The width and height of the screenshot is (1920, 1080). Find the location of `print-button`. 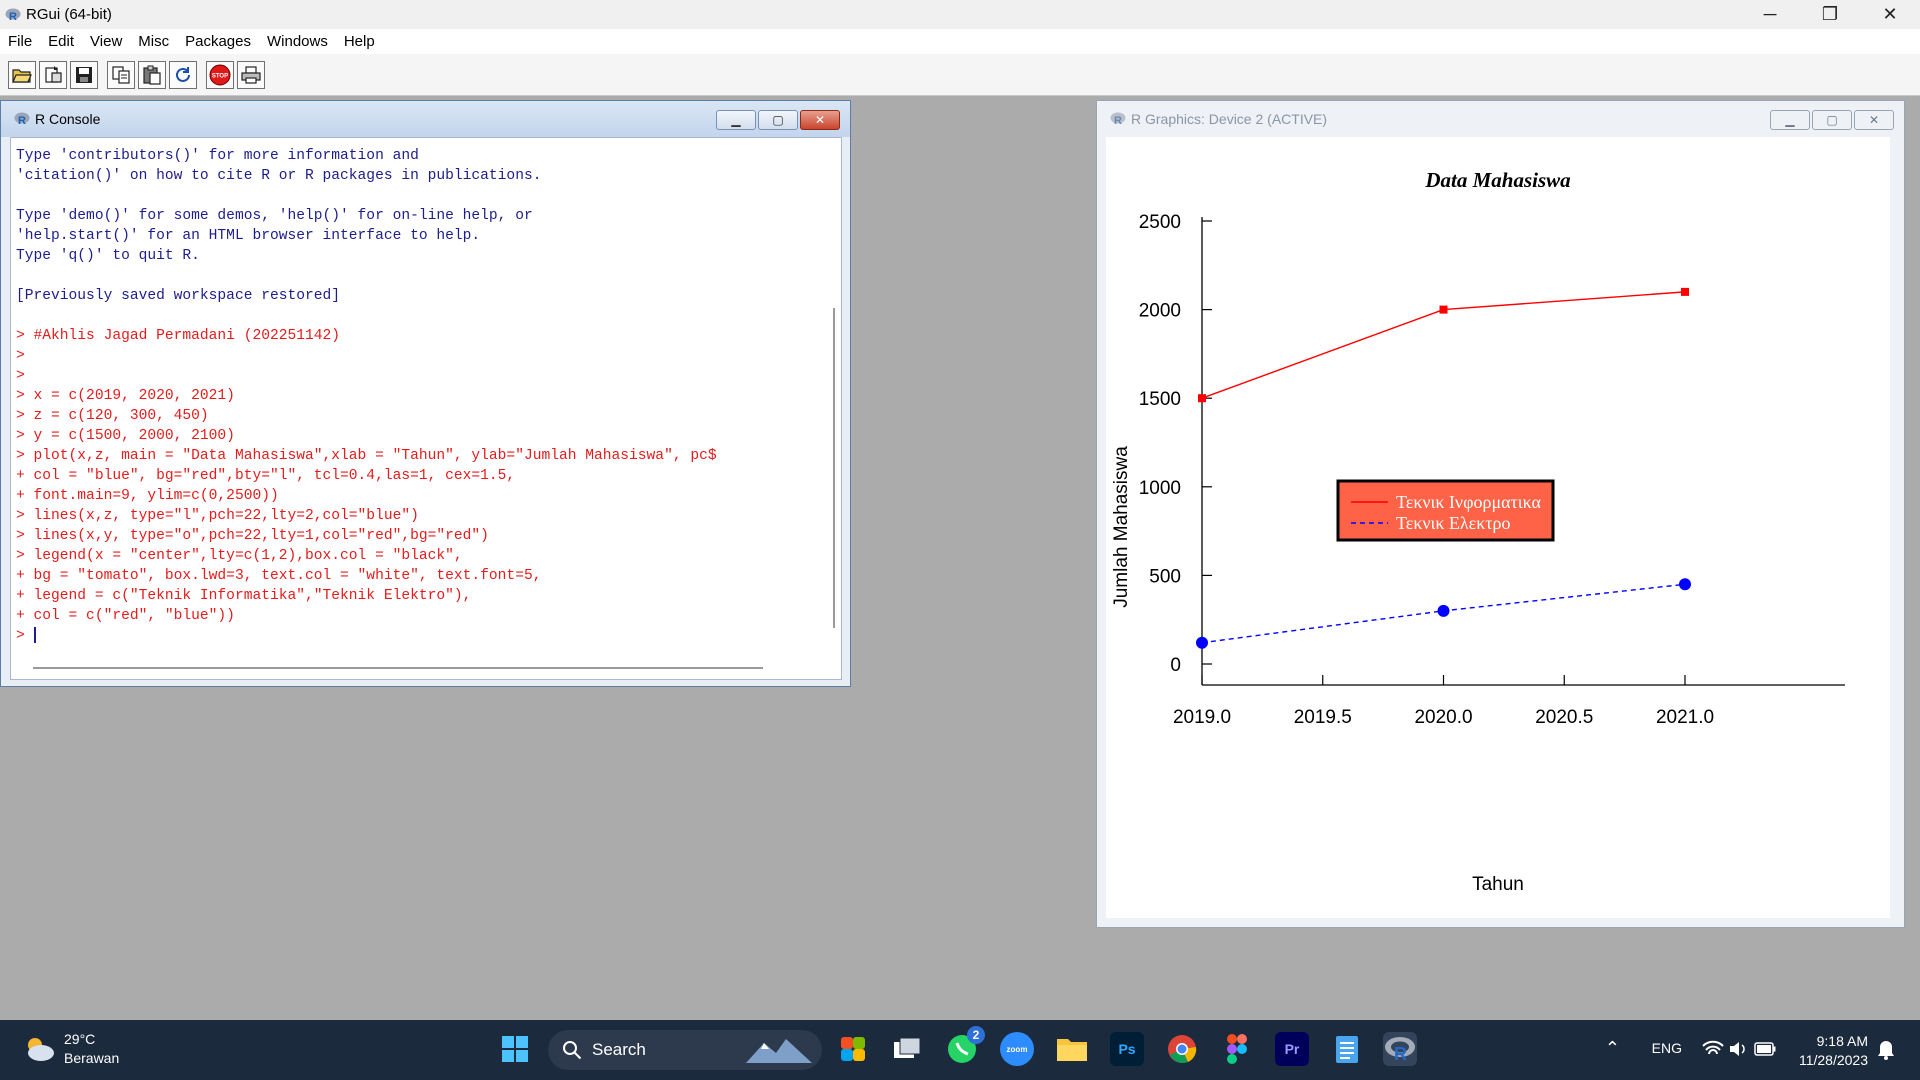

print-button is located at coordinates (251, 74).